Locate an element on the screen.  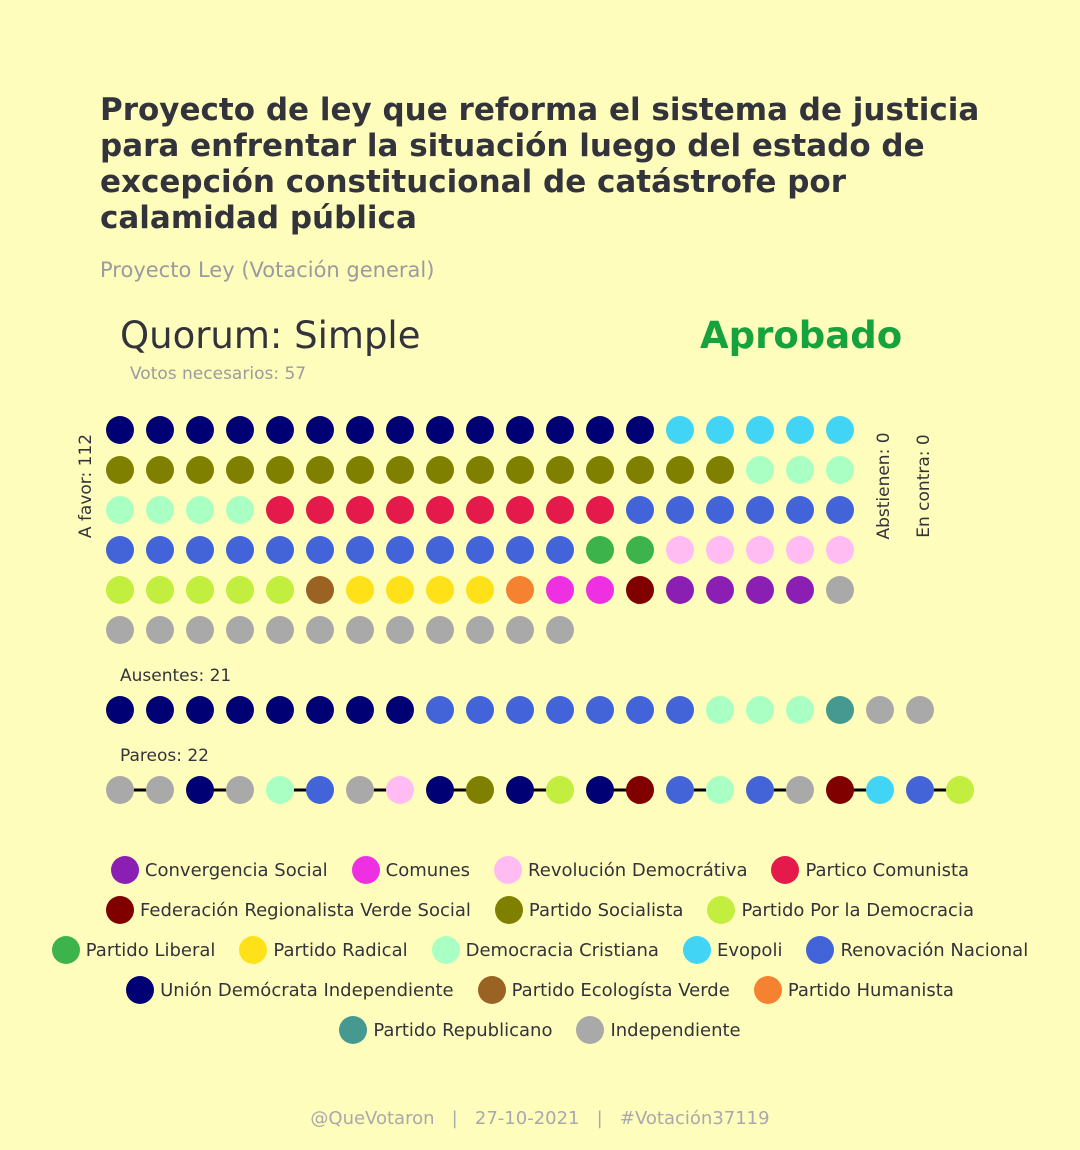
legend-label: Partido Republicano is located at coordinates (463, 1030).